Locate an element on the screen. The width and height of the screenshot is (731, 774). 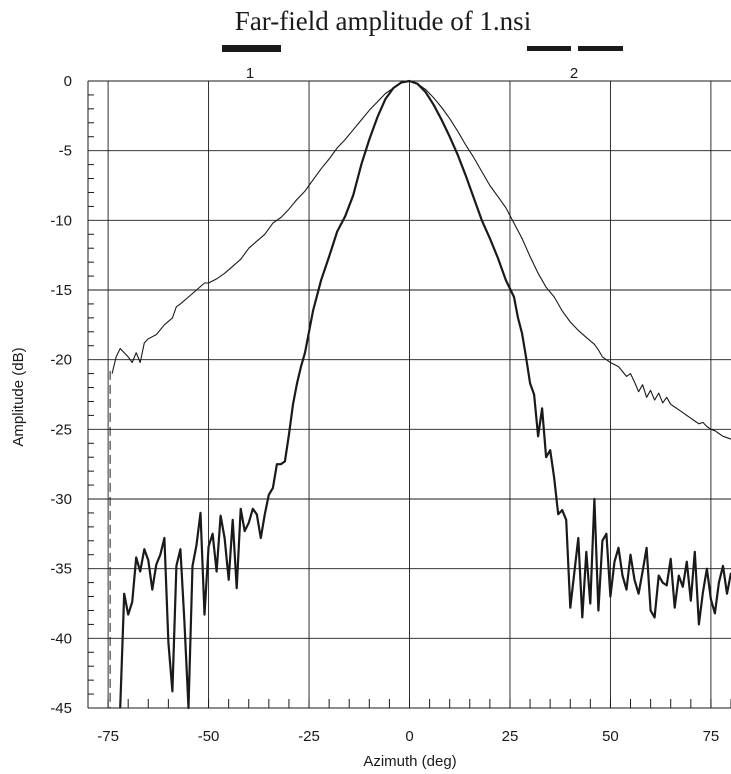
x-tick-label: 25 is located at coordinates (510, 736).